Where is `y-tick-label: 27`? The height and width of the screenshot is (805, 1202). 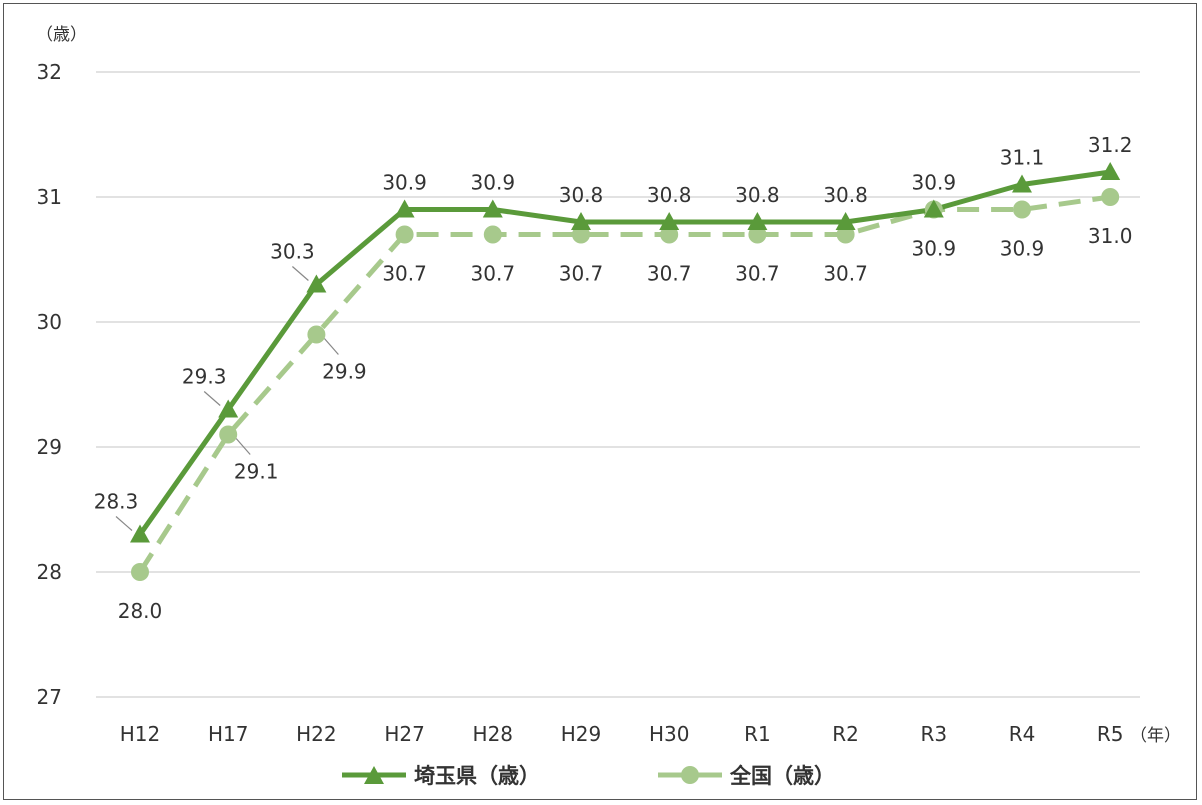
y-tick-label: 27 is located at coordinates (49, 697).